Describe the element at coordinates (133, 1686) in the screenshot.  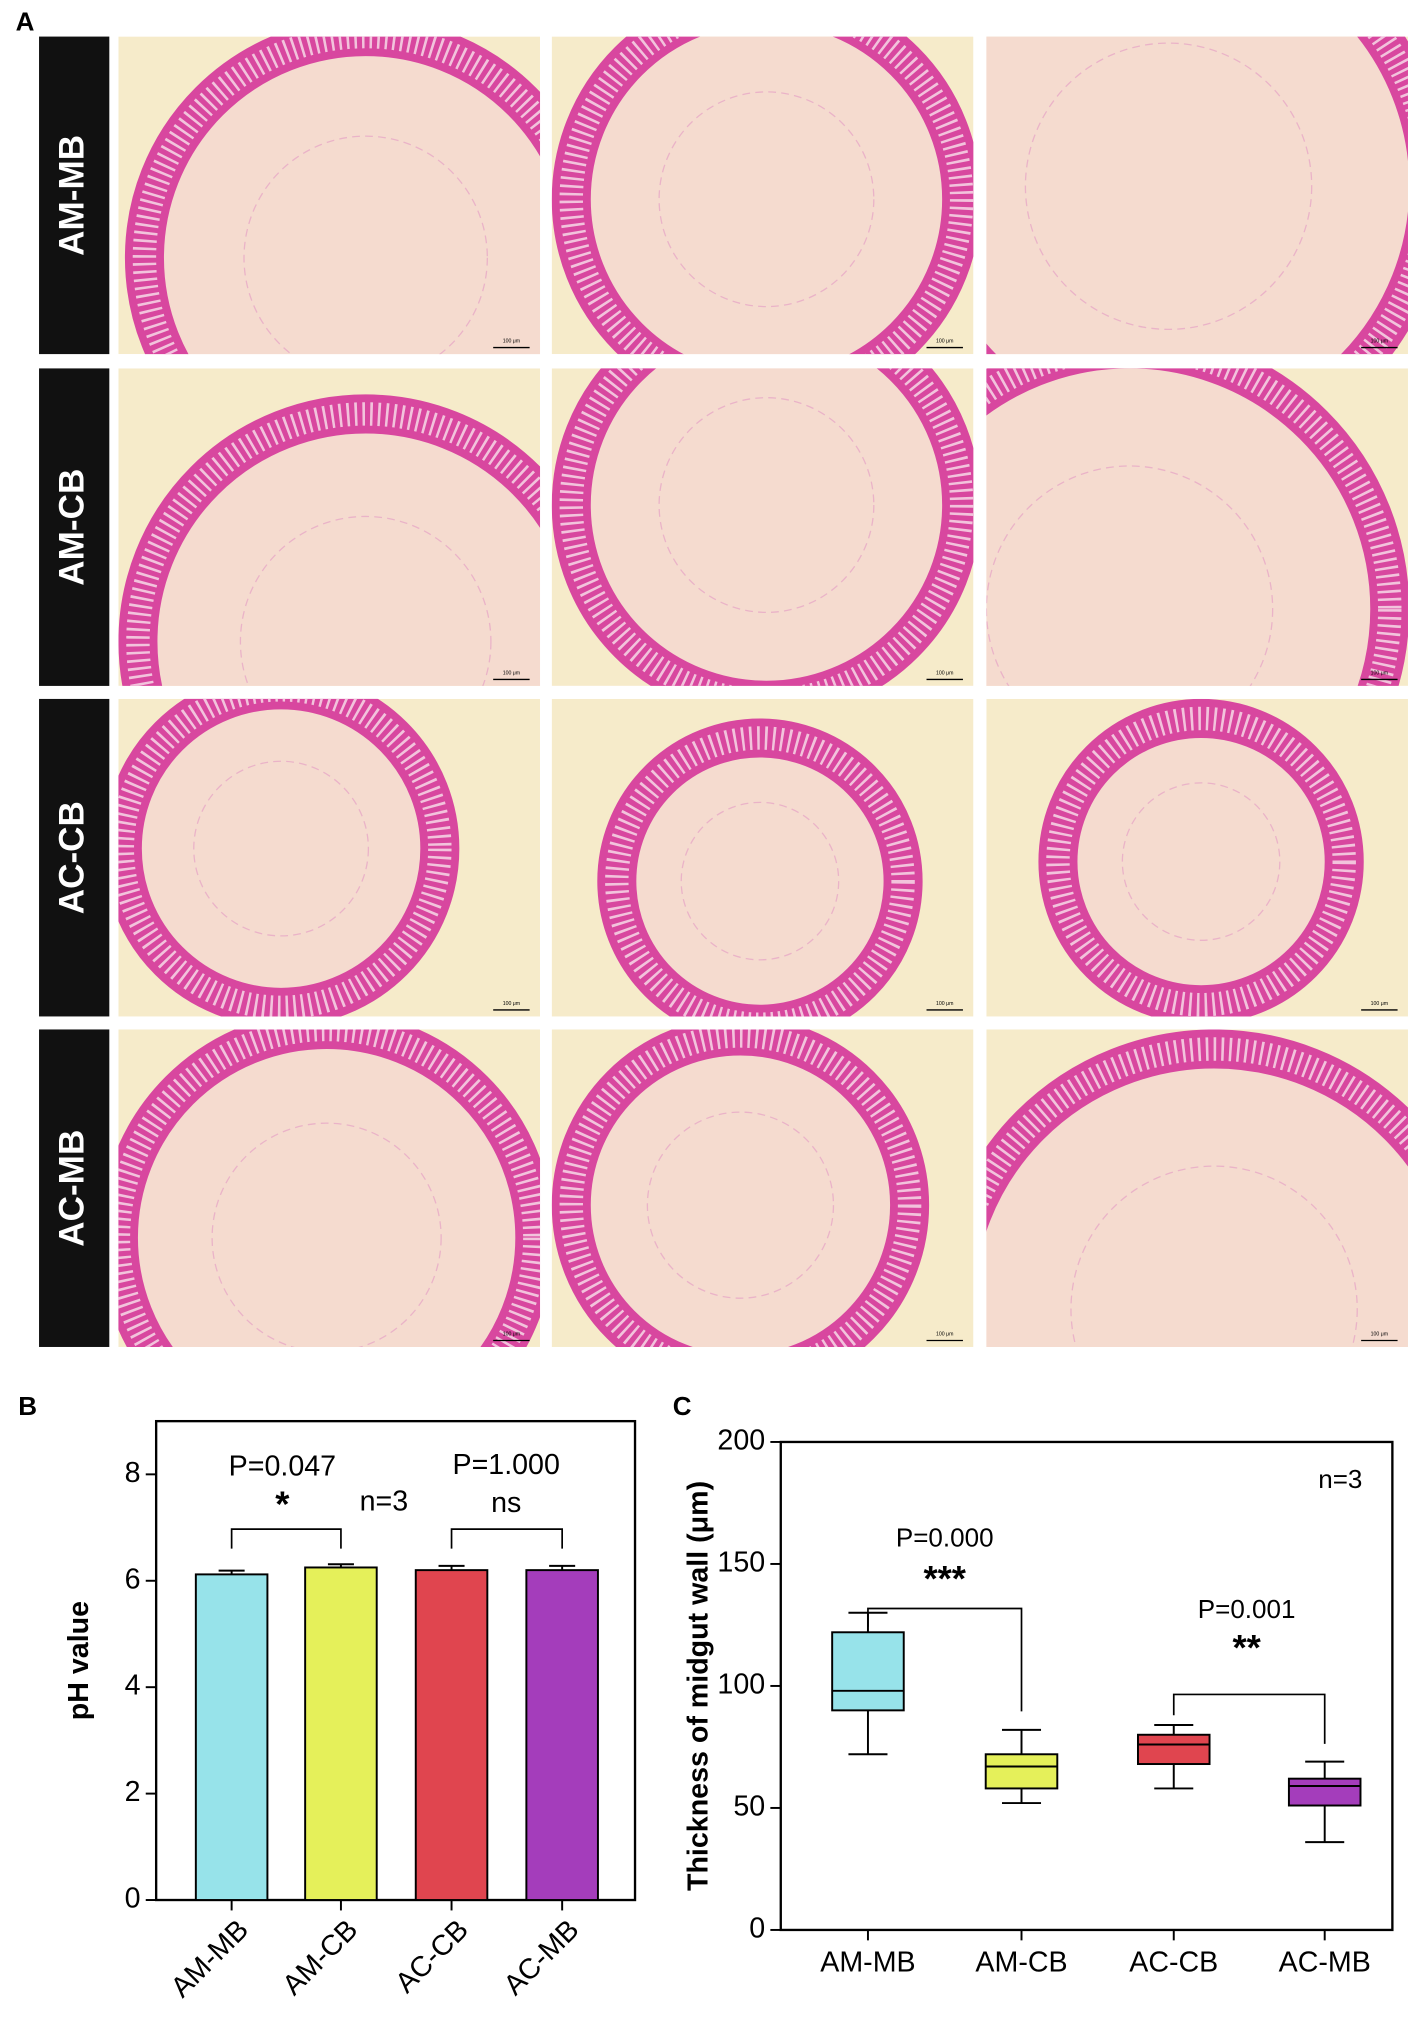
I see `y-tick-label: 4` at that location.